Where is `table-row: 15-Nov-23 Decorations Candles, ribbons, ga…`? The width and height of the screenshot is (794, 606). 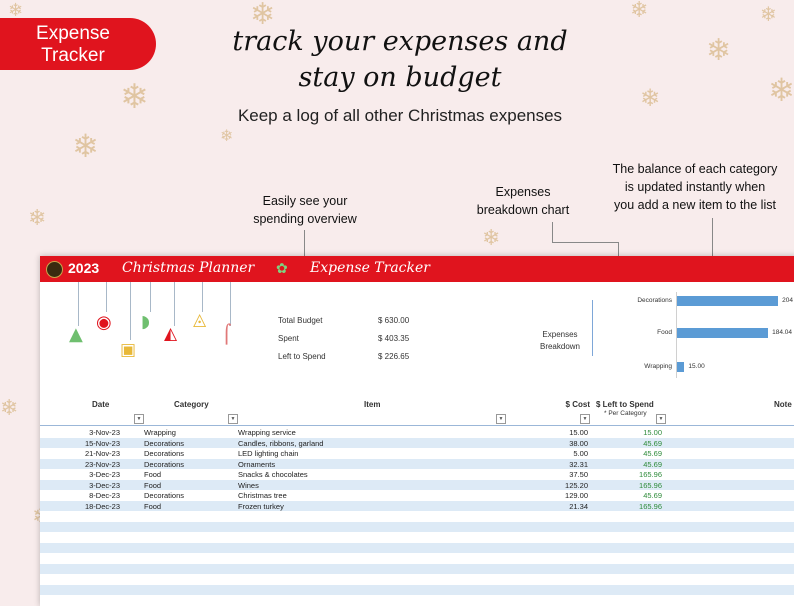
table-row: 15-Nov-23 Decorations Candles, ribbons, ga… is located at coordinates (417, 442).